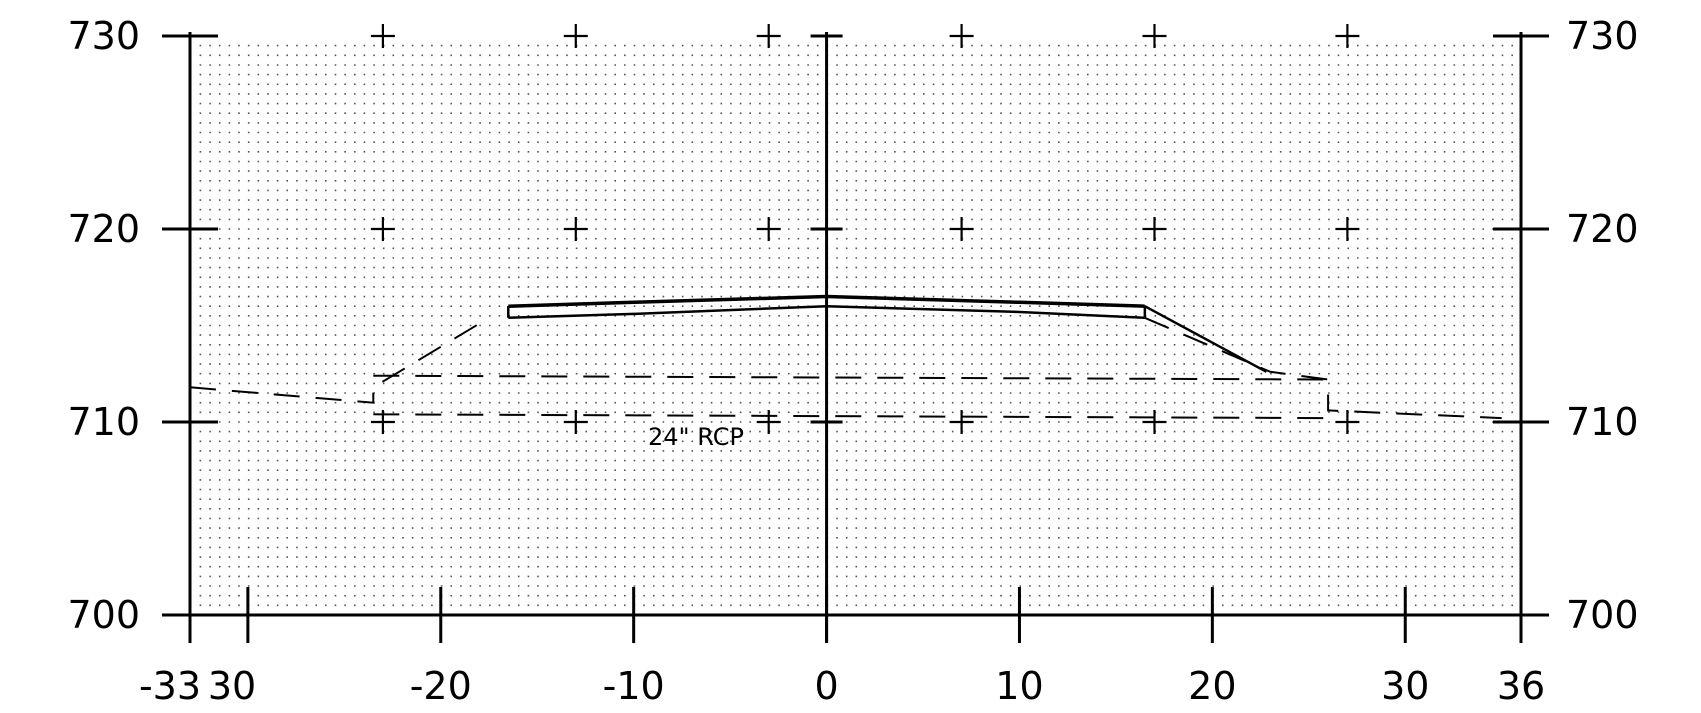 This screenshot has width=1701, height=713. I want to click on existing-ground-left, so click(339, 360).